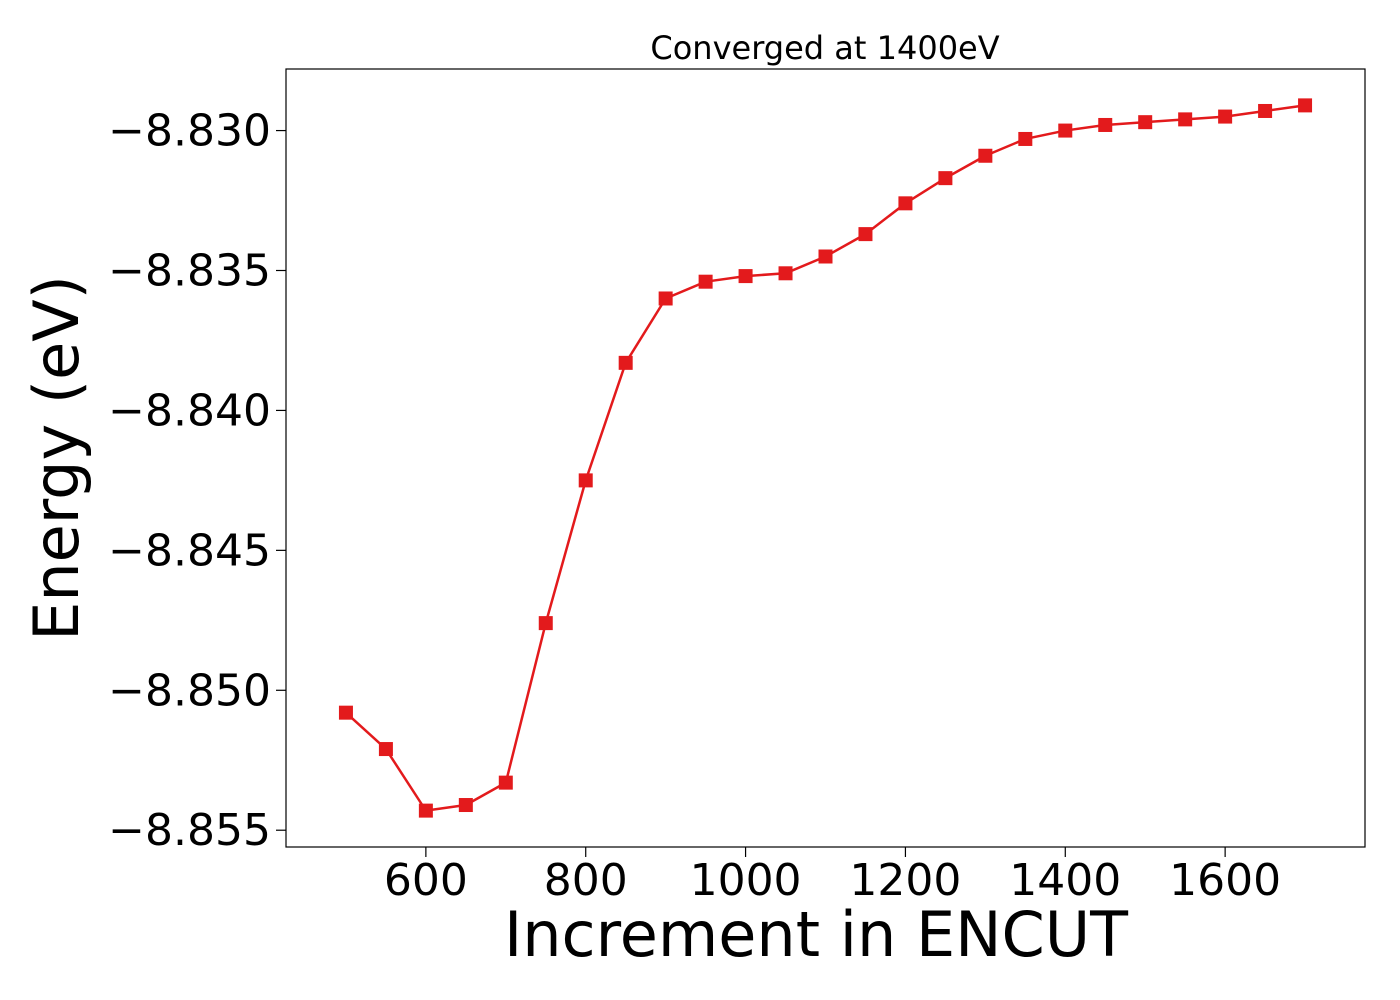  Describe the element at coordinates (746, 880) in the screenshot. I see `x-tick-label: 1000` at that location.